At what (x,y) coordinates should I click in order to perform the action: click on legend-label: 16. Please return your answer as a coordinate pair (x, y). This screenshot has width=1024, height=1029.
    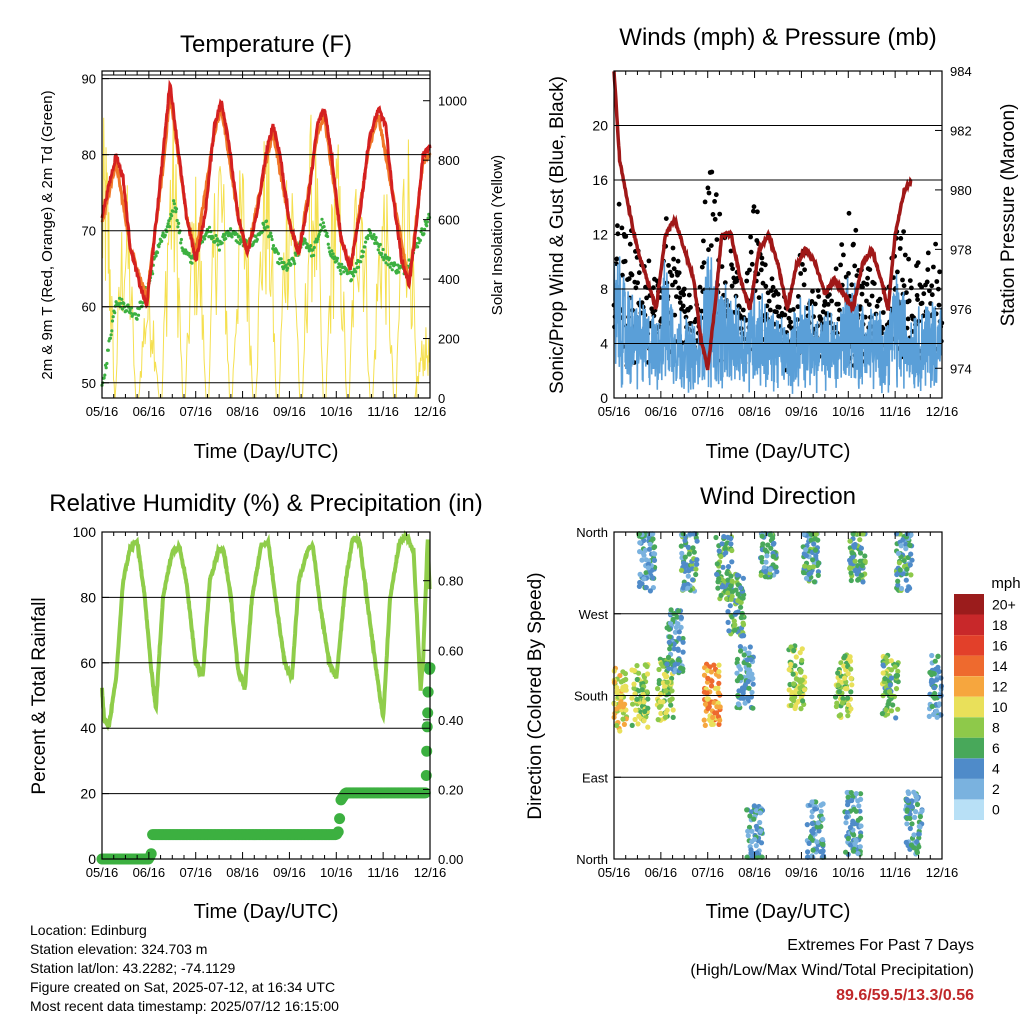
    Looking at the image, I should click on (1000, 645).